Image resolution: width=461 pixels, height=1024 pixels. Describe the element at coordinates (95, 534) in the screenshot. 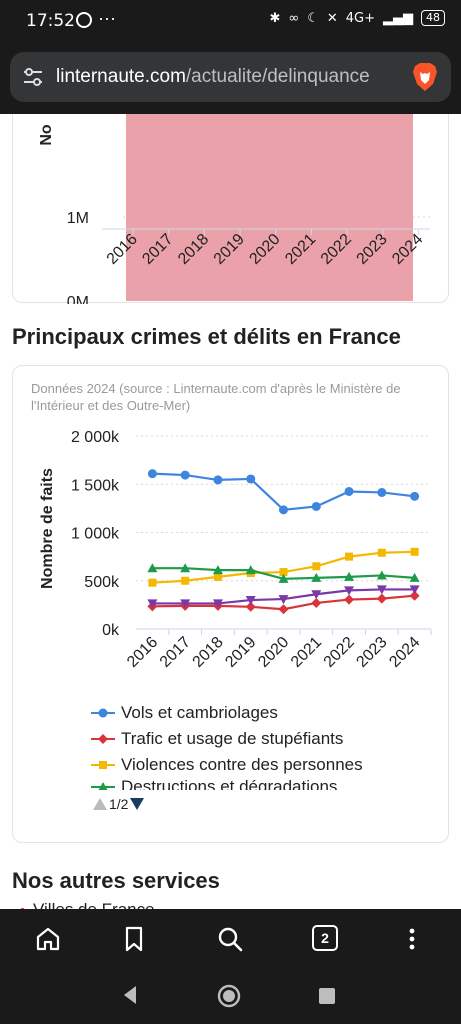

I see `y-tick-label: 1 000k` at that location.